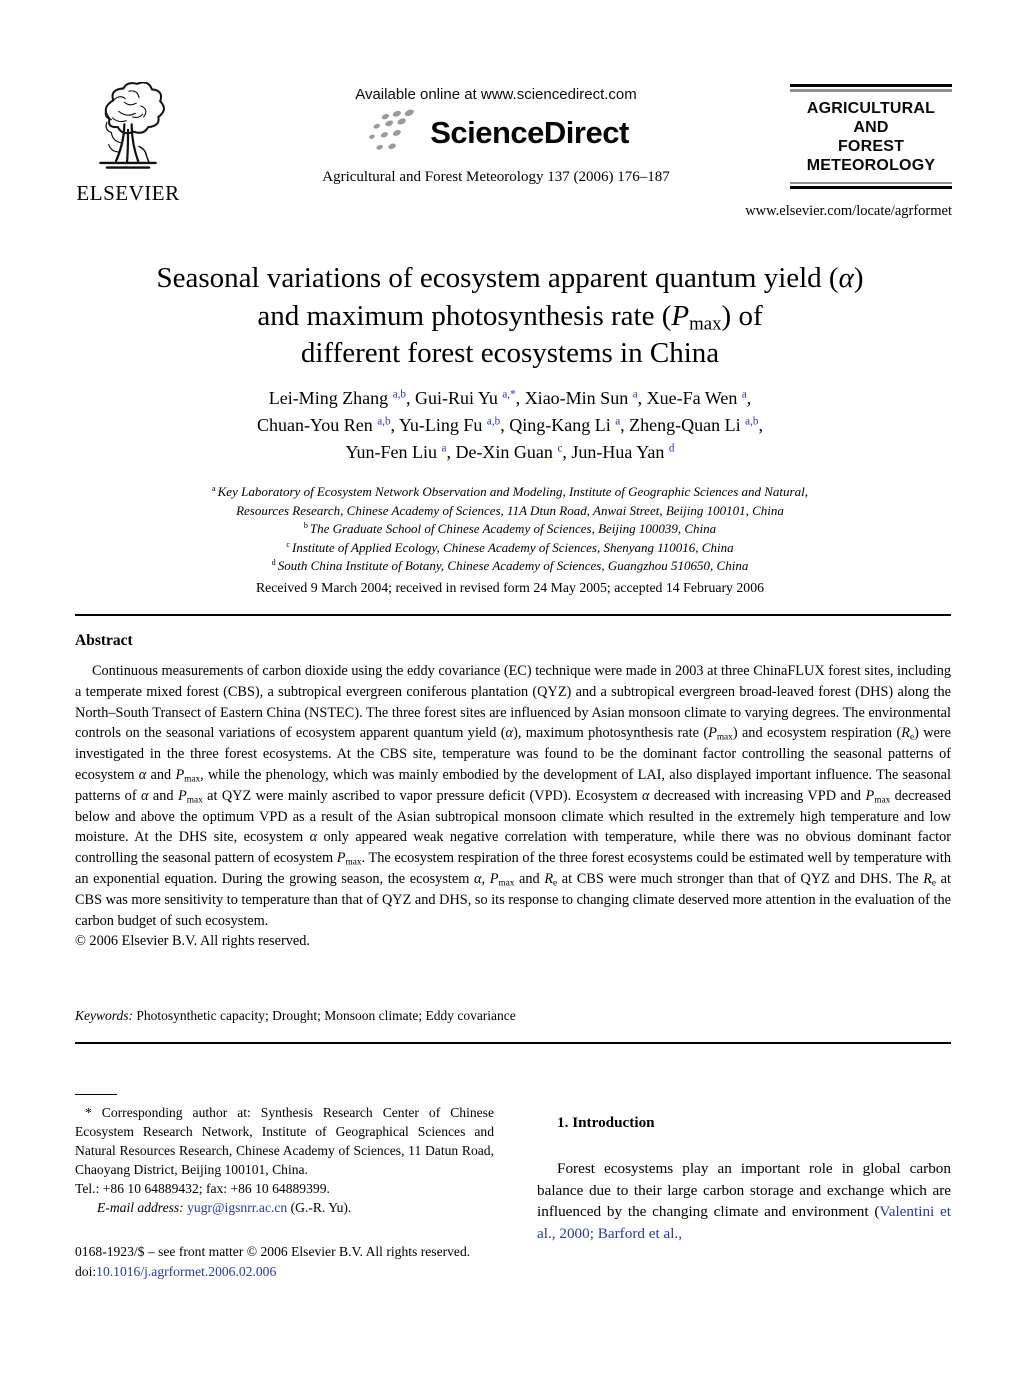  What do you see at coordinates (394, 133) in the screenshot?
I see `sciencedirect-dots-icon` at bounding box center [394, 133].